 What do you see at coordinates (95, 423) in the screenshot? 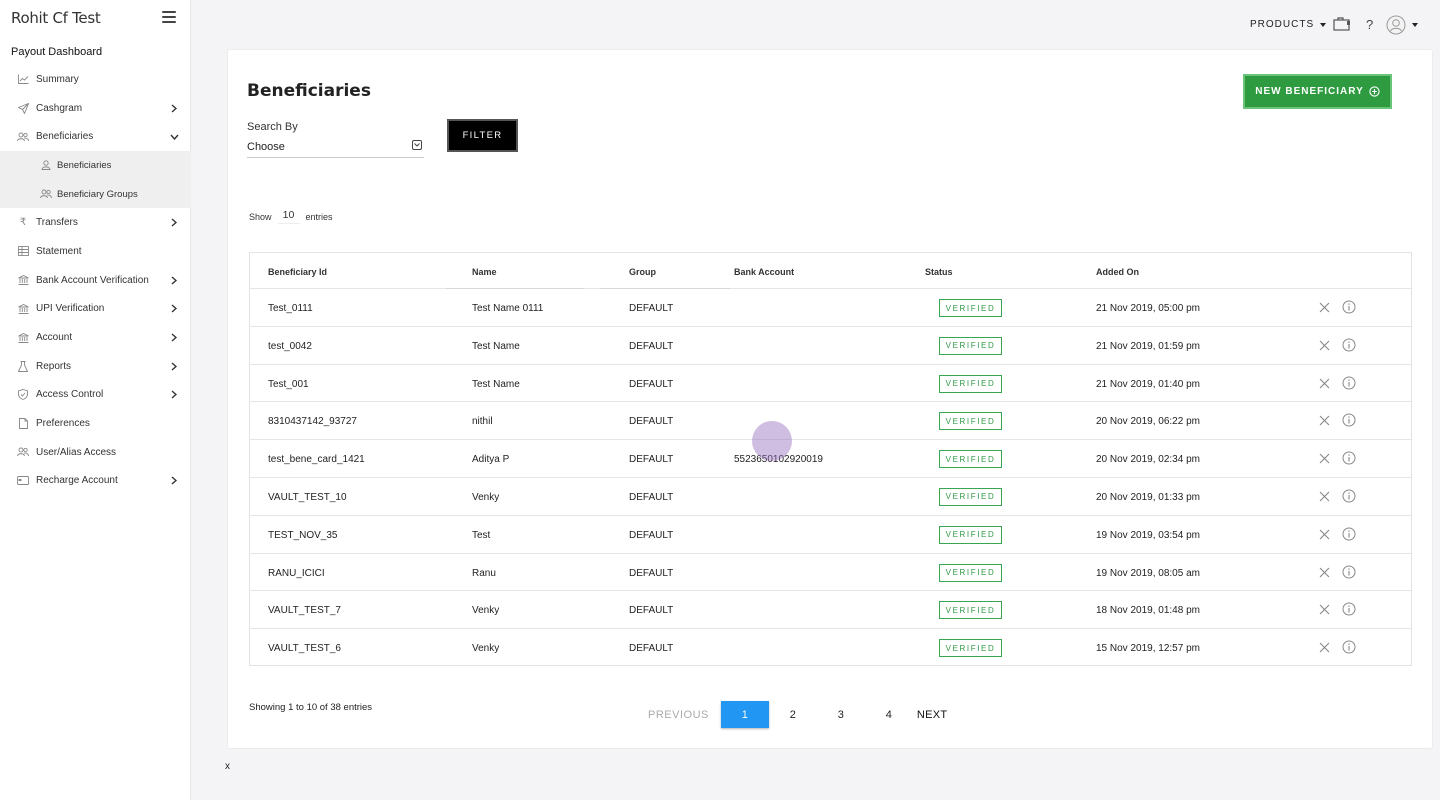
I see `sidebar-item-preferences: Preferences` at bounding box center [95, 423].